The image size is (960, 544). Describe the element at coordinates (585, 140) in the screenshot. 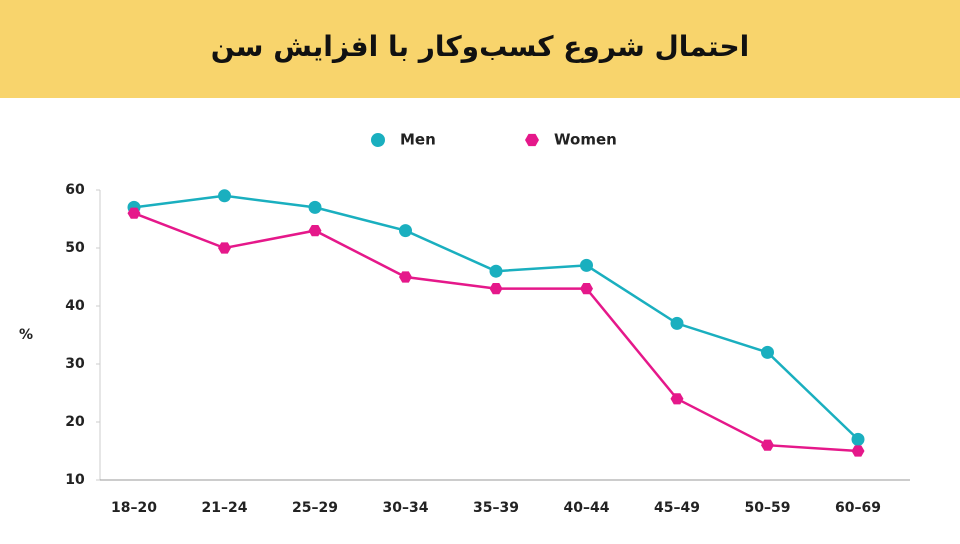

I see `legend-label: Women` at that location.